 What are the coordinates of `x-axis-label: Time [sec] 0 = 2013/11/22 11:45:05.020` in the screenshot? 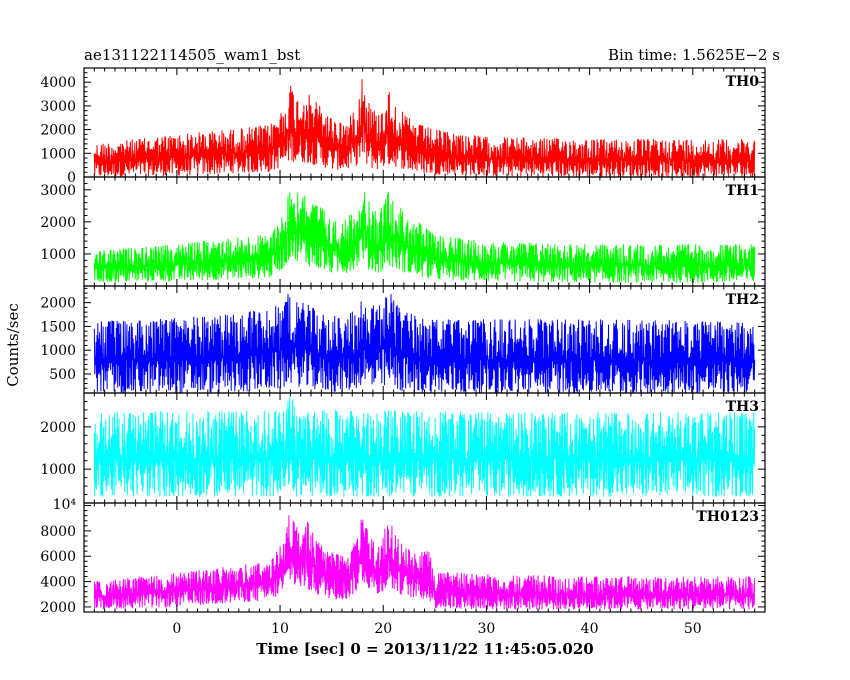 It's located at (424, 649).